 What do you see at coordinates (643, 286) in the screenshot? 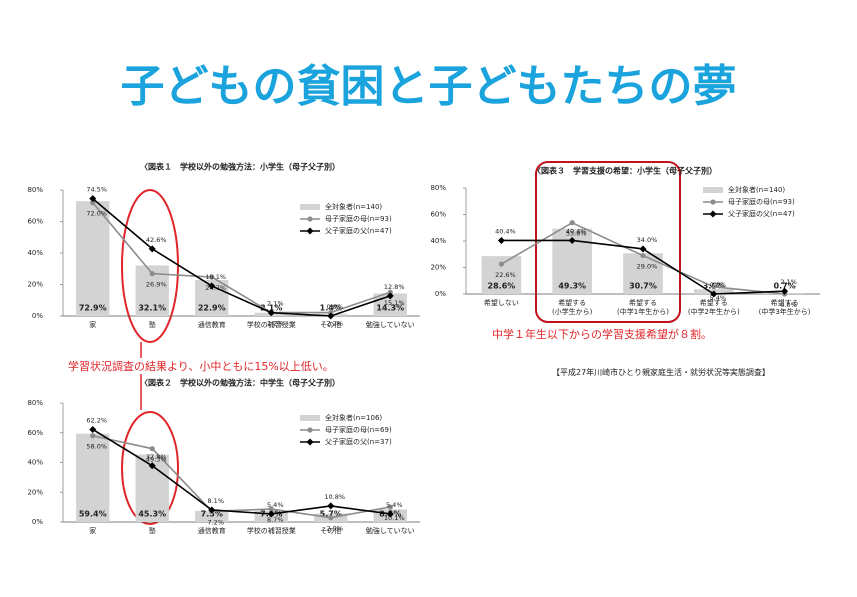
I see `bar-label: 30.7%` at bounding box center [643, 286].